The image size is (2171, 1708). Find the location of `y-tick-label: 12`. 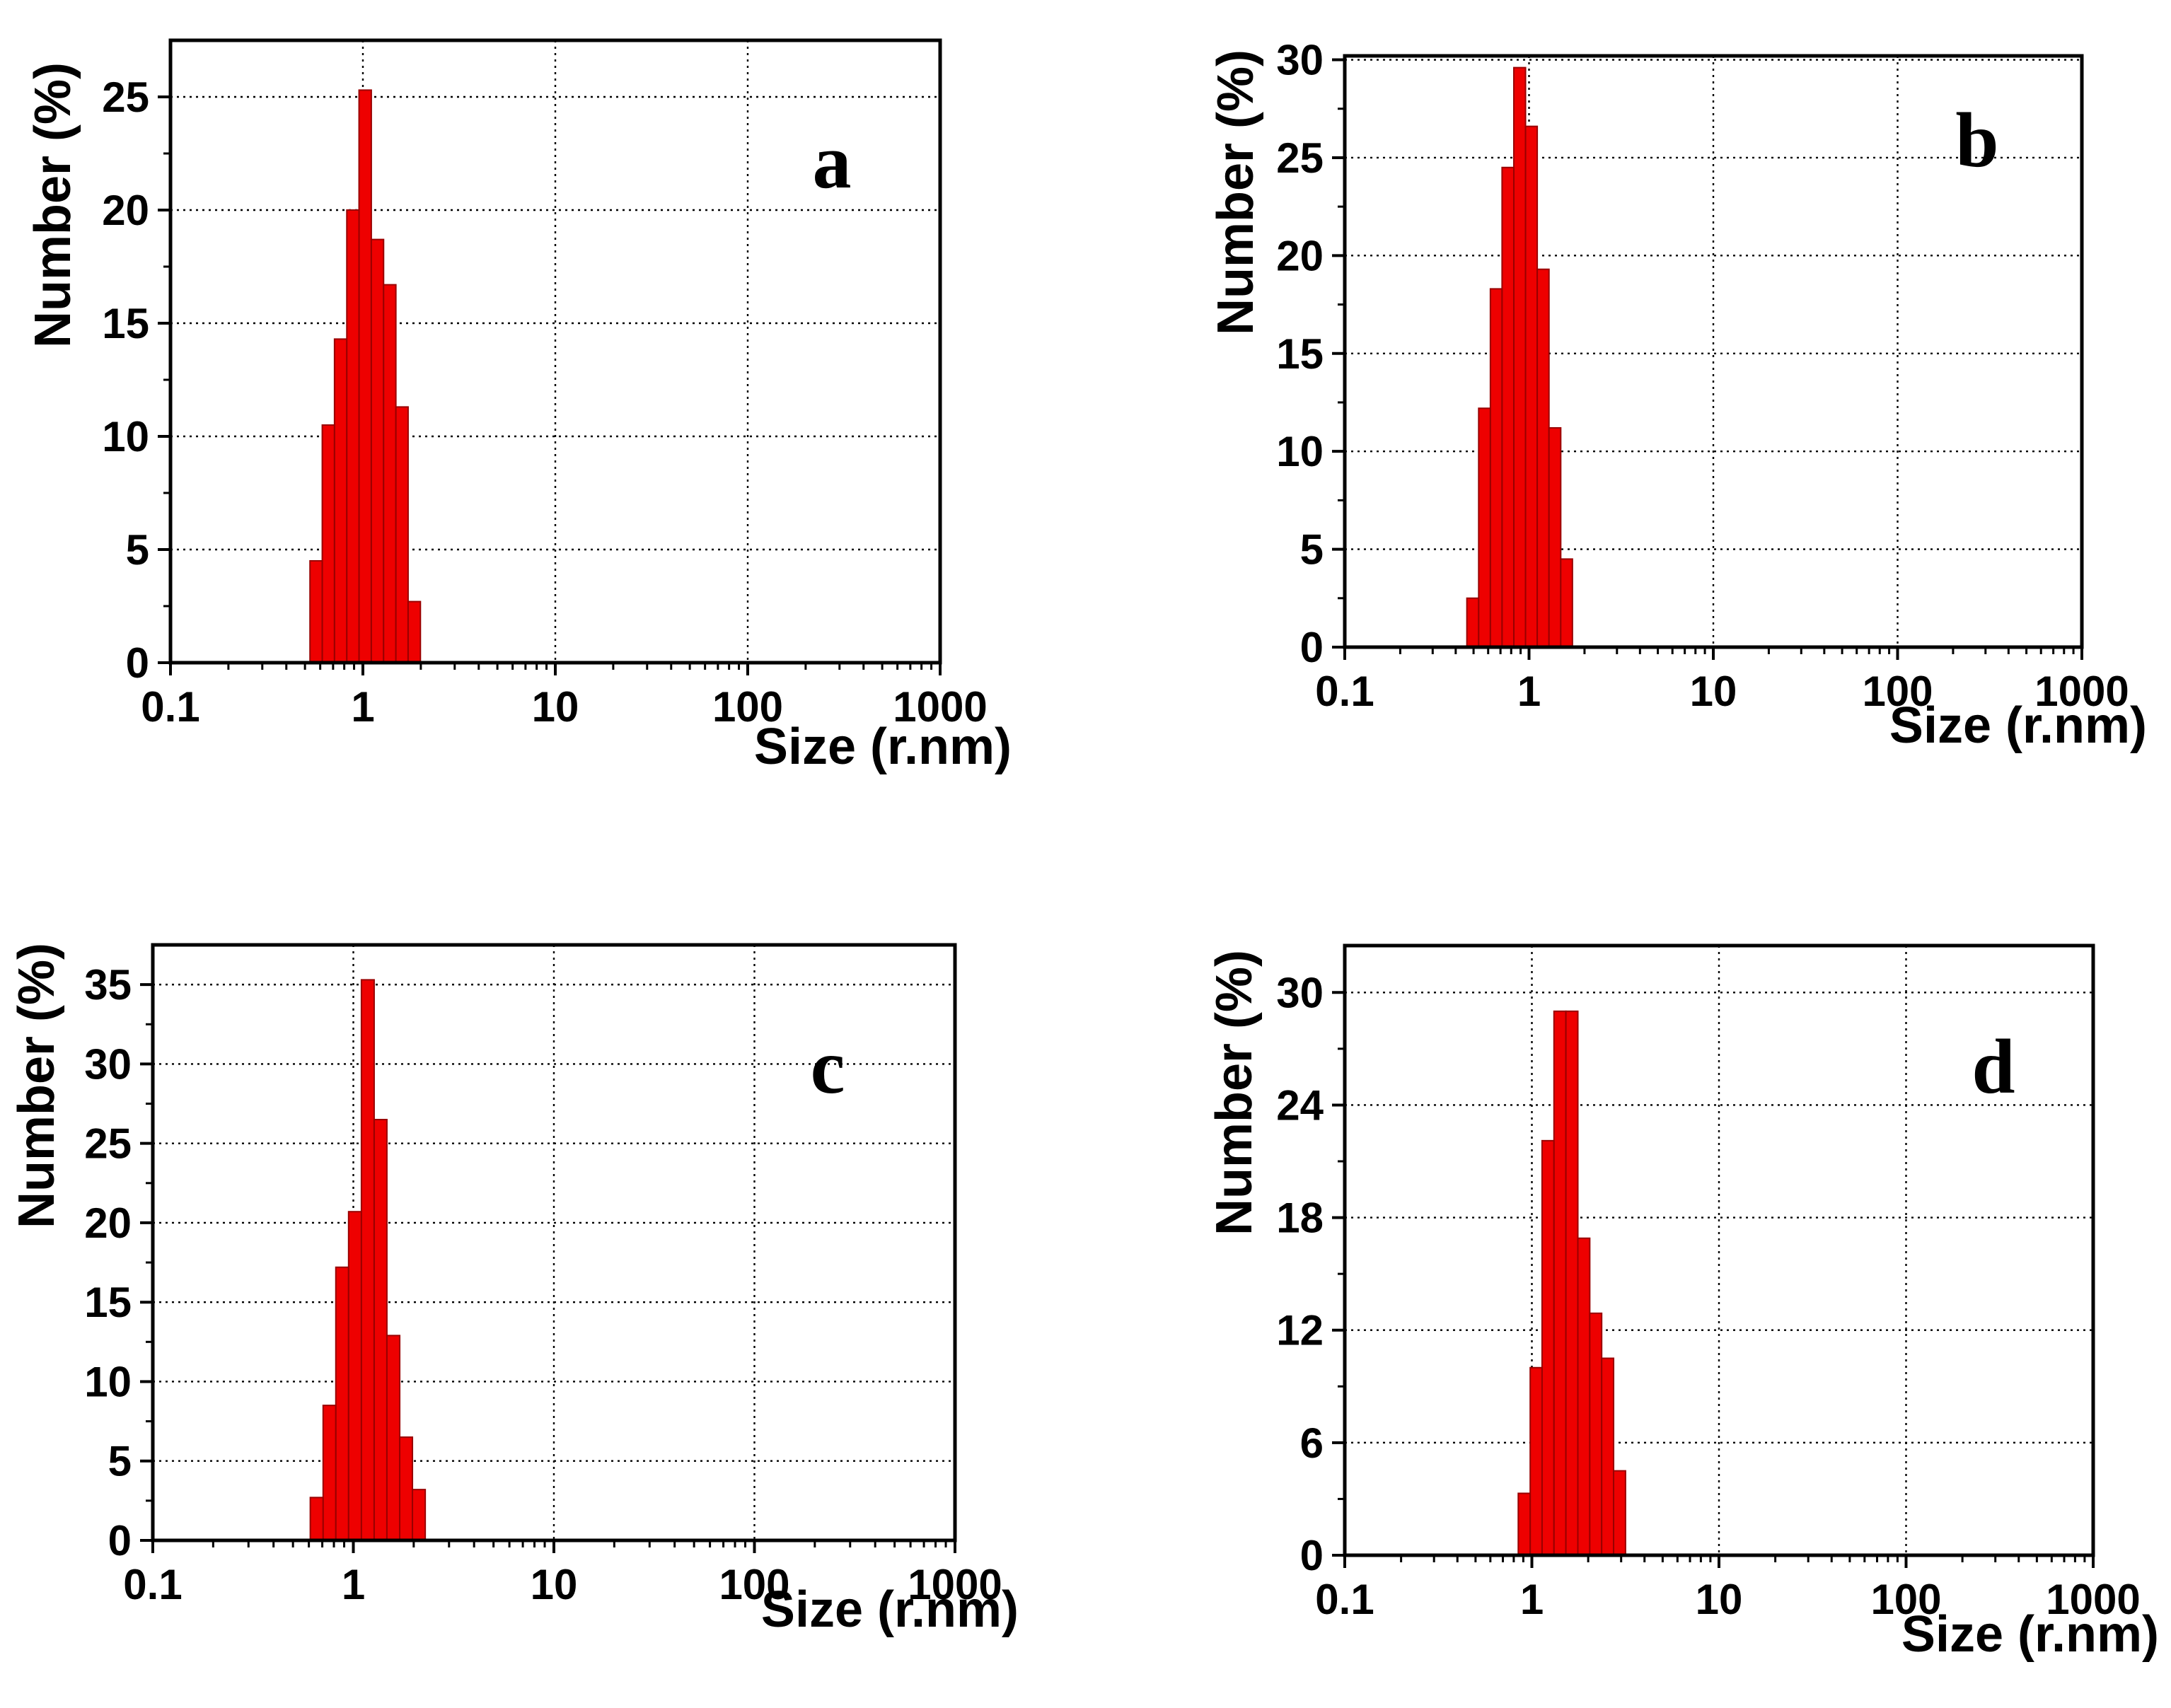

y-tick-label: 12 is located at coordinates (1300, 1330).